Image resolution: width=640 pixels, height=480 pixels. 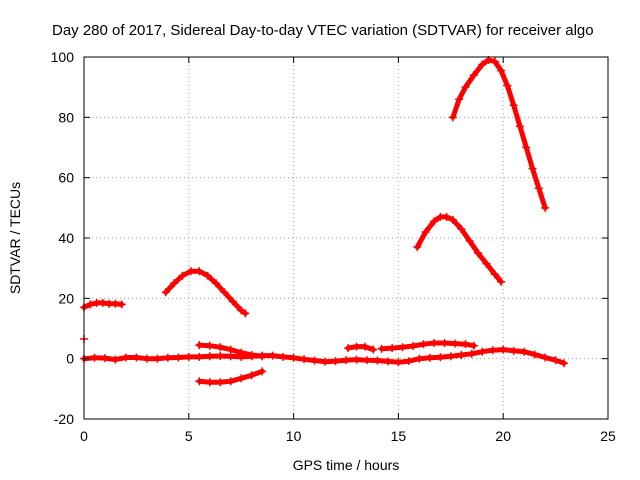 I want to click on series-arc9, so click(x=459, y=249).